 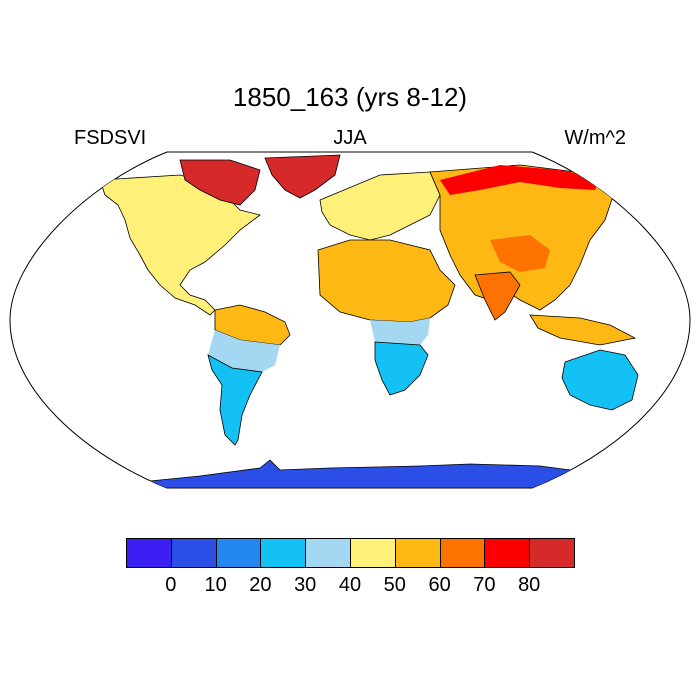 What do you see at coordinates (180, 245) in the screenshot?
I see `region-north-america` at bounding box center [180, 245].